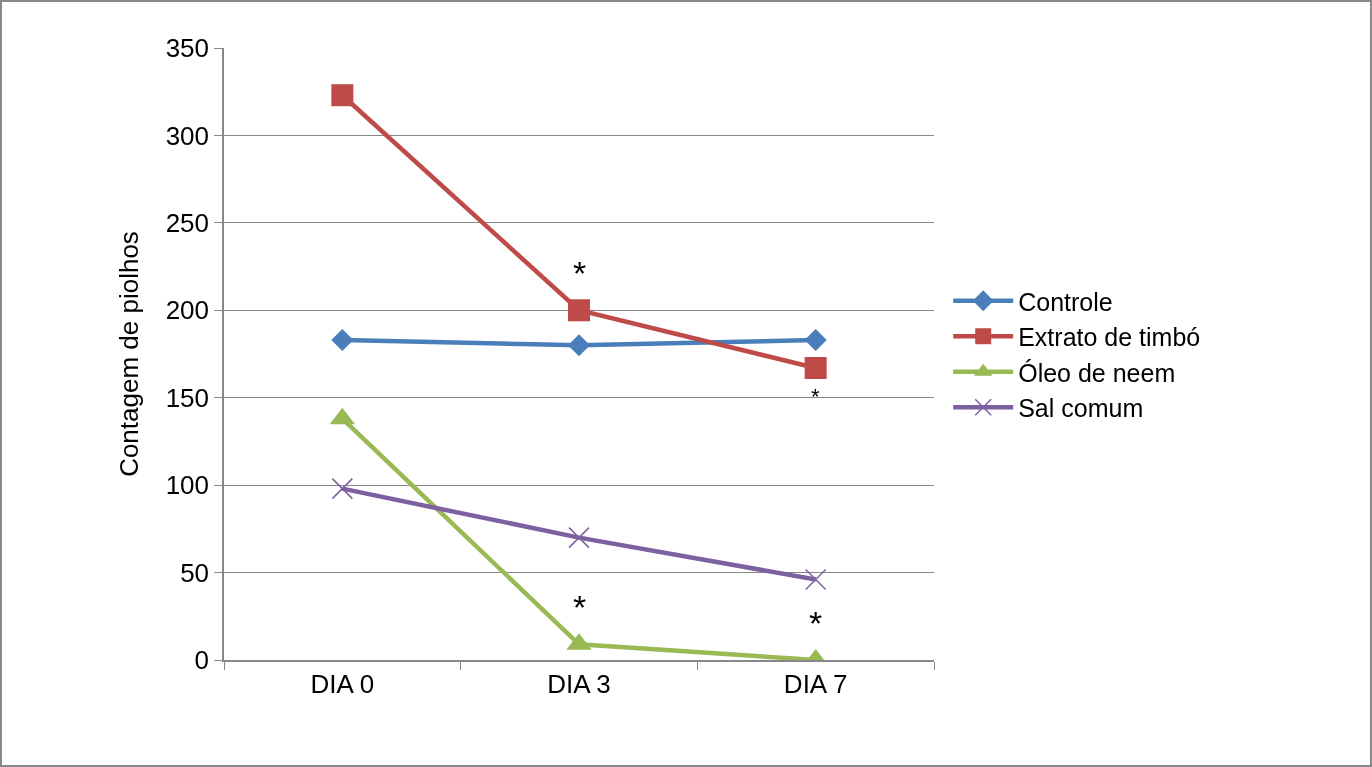 The height and width of the screenshot is (767, 1372). I want to click on y-tick-label: 300, so click(187, 135).